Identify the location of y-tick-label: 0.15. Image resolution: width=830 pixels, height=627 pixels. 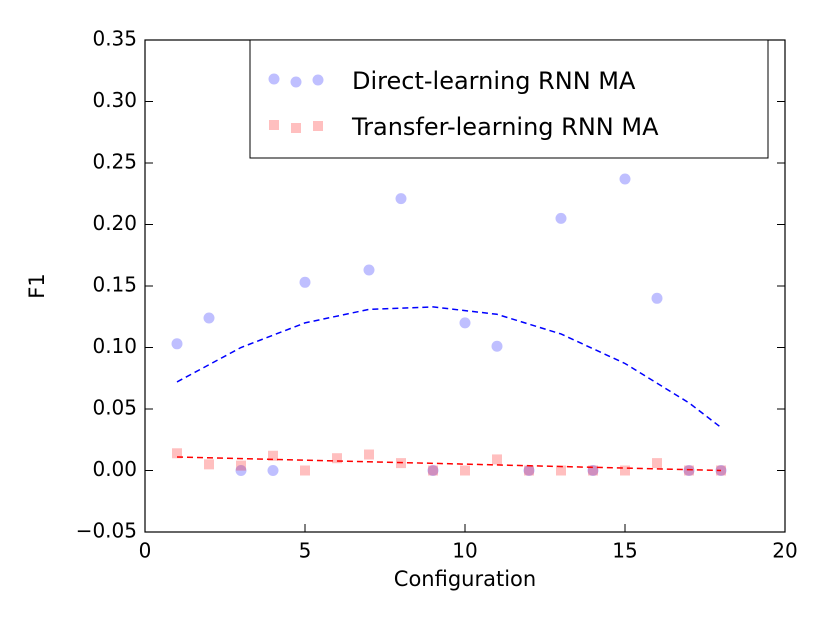
(114, 285).